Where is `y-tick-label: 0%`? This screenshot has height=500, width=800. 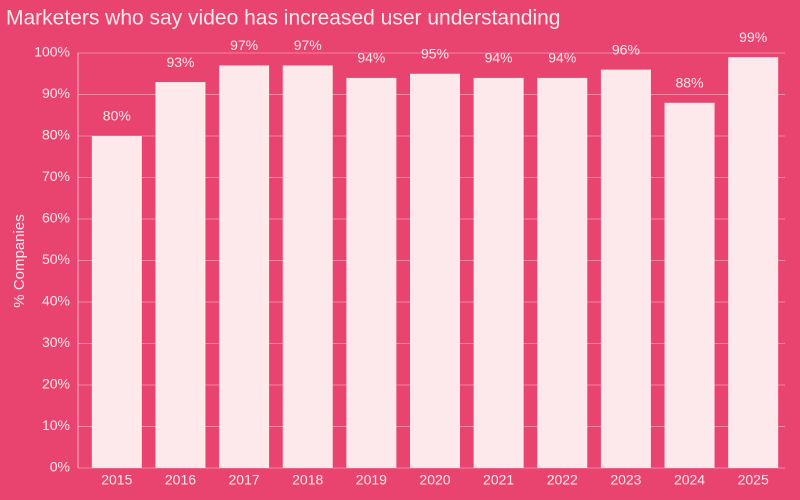 y-tick-label: 0% is located at coordinates (60, 467).